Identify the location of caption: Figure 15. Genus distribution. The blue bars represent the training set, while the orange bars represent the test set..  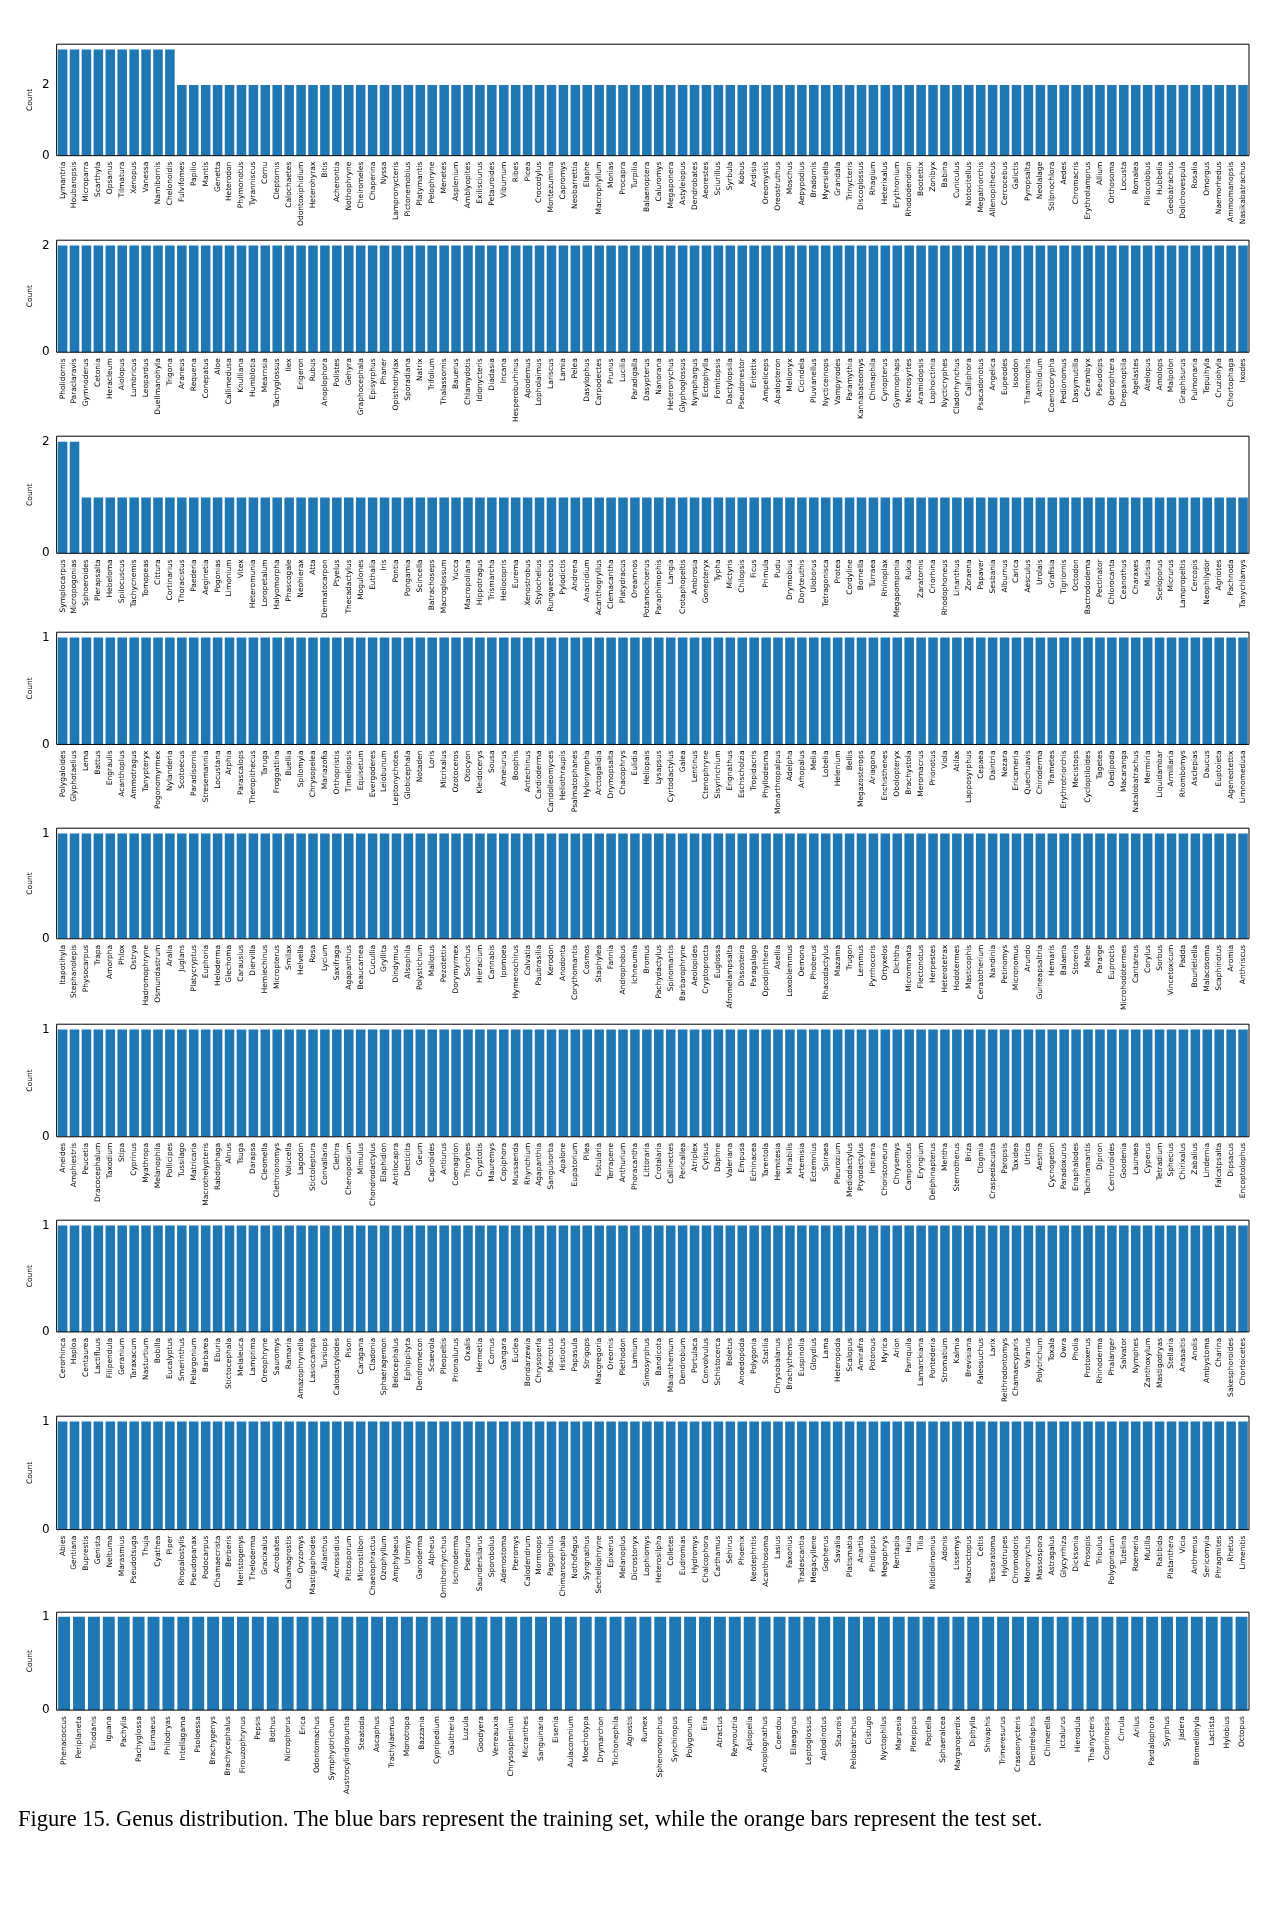
(531, 1819).